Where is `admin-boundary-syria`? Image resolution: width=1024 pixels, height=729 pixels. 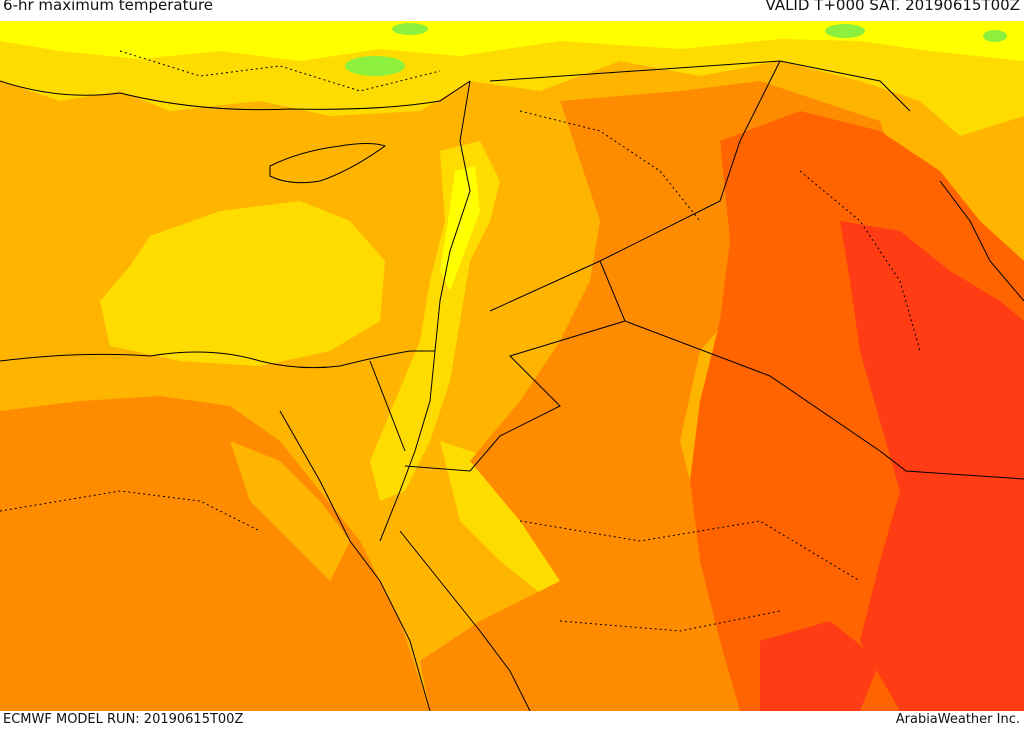
admin-boundary-syria is located at coordinates (610, 166).